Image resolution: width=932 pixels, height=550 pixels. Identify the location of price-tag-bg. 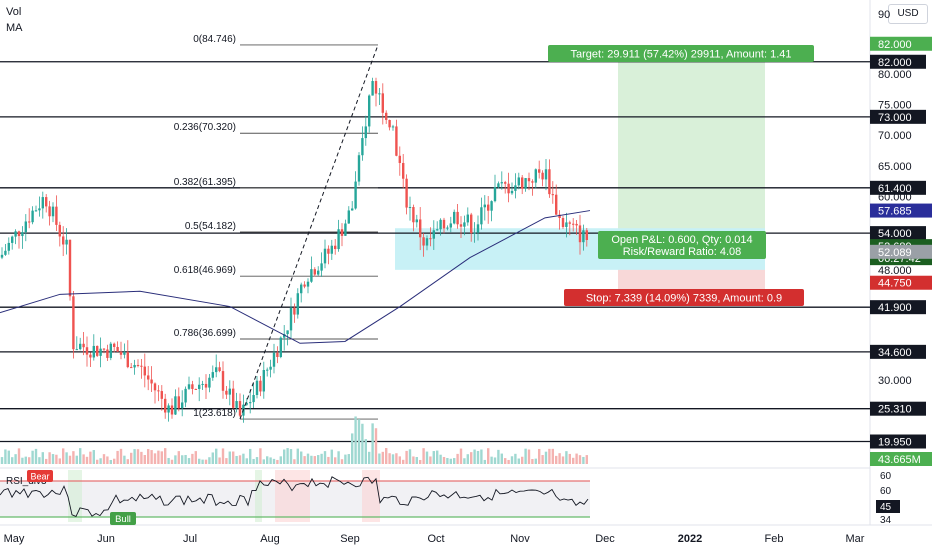
(901, 251).